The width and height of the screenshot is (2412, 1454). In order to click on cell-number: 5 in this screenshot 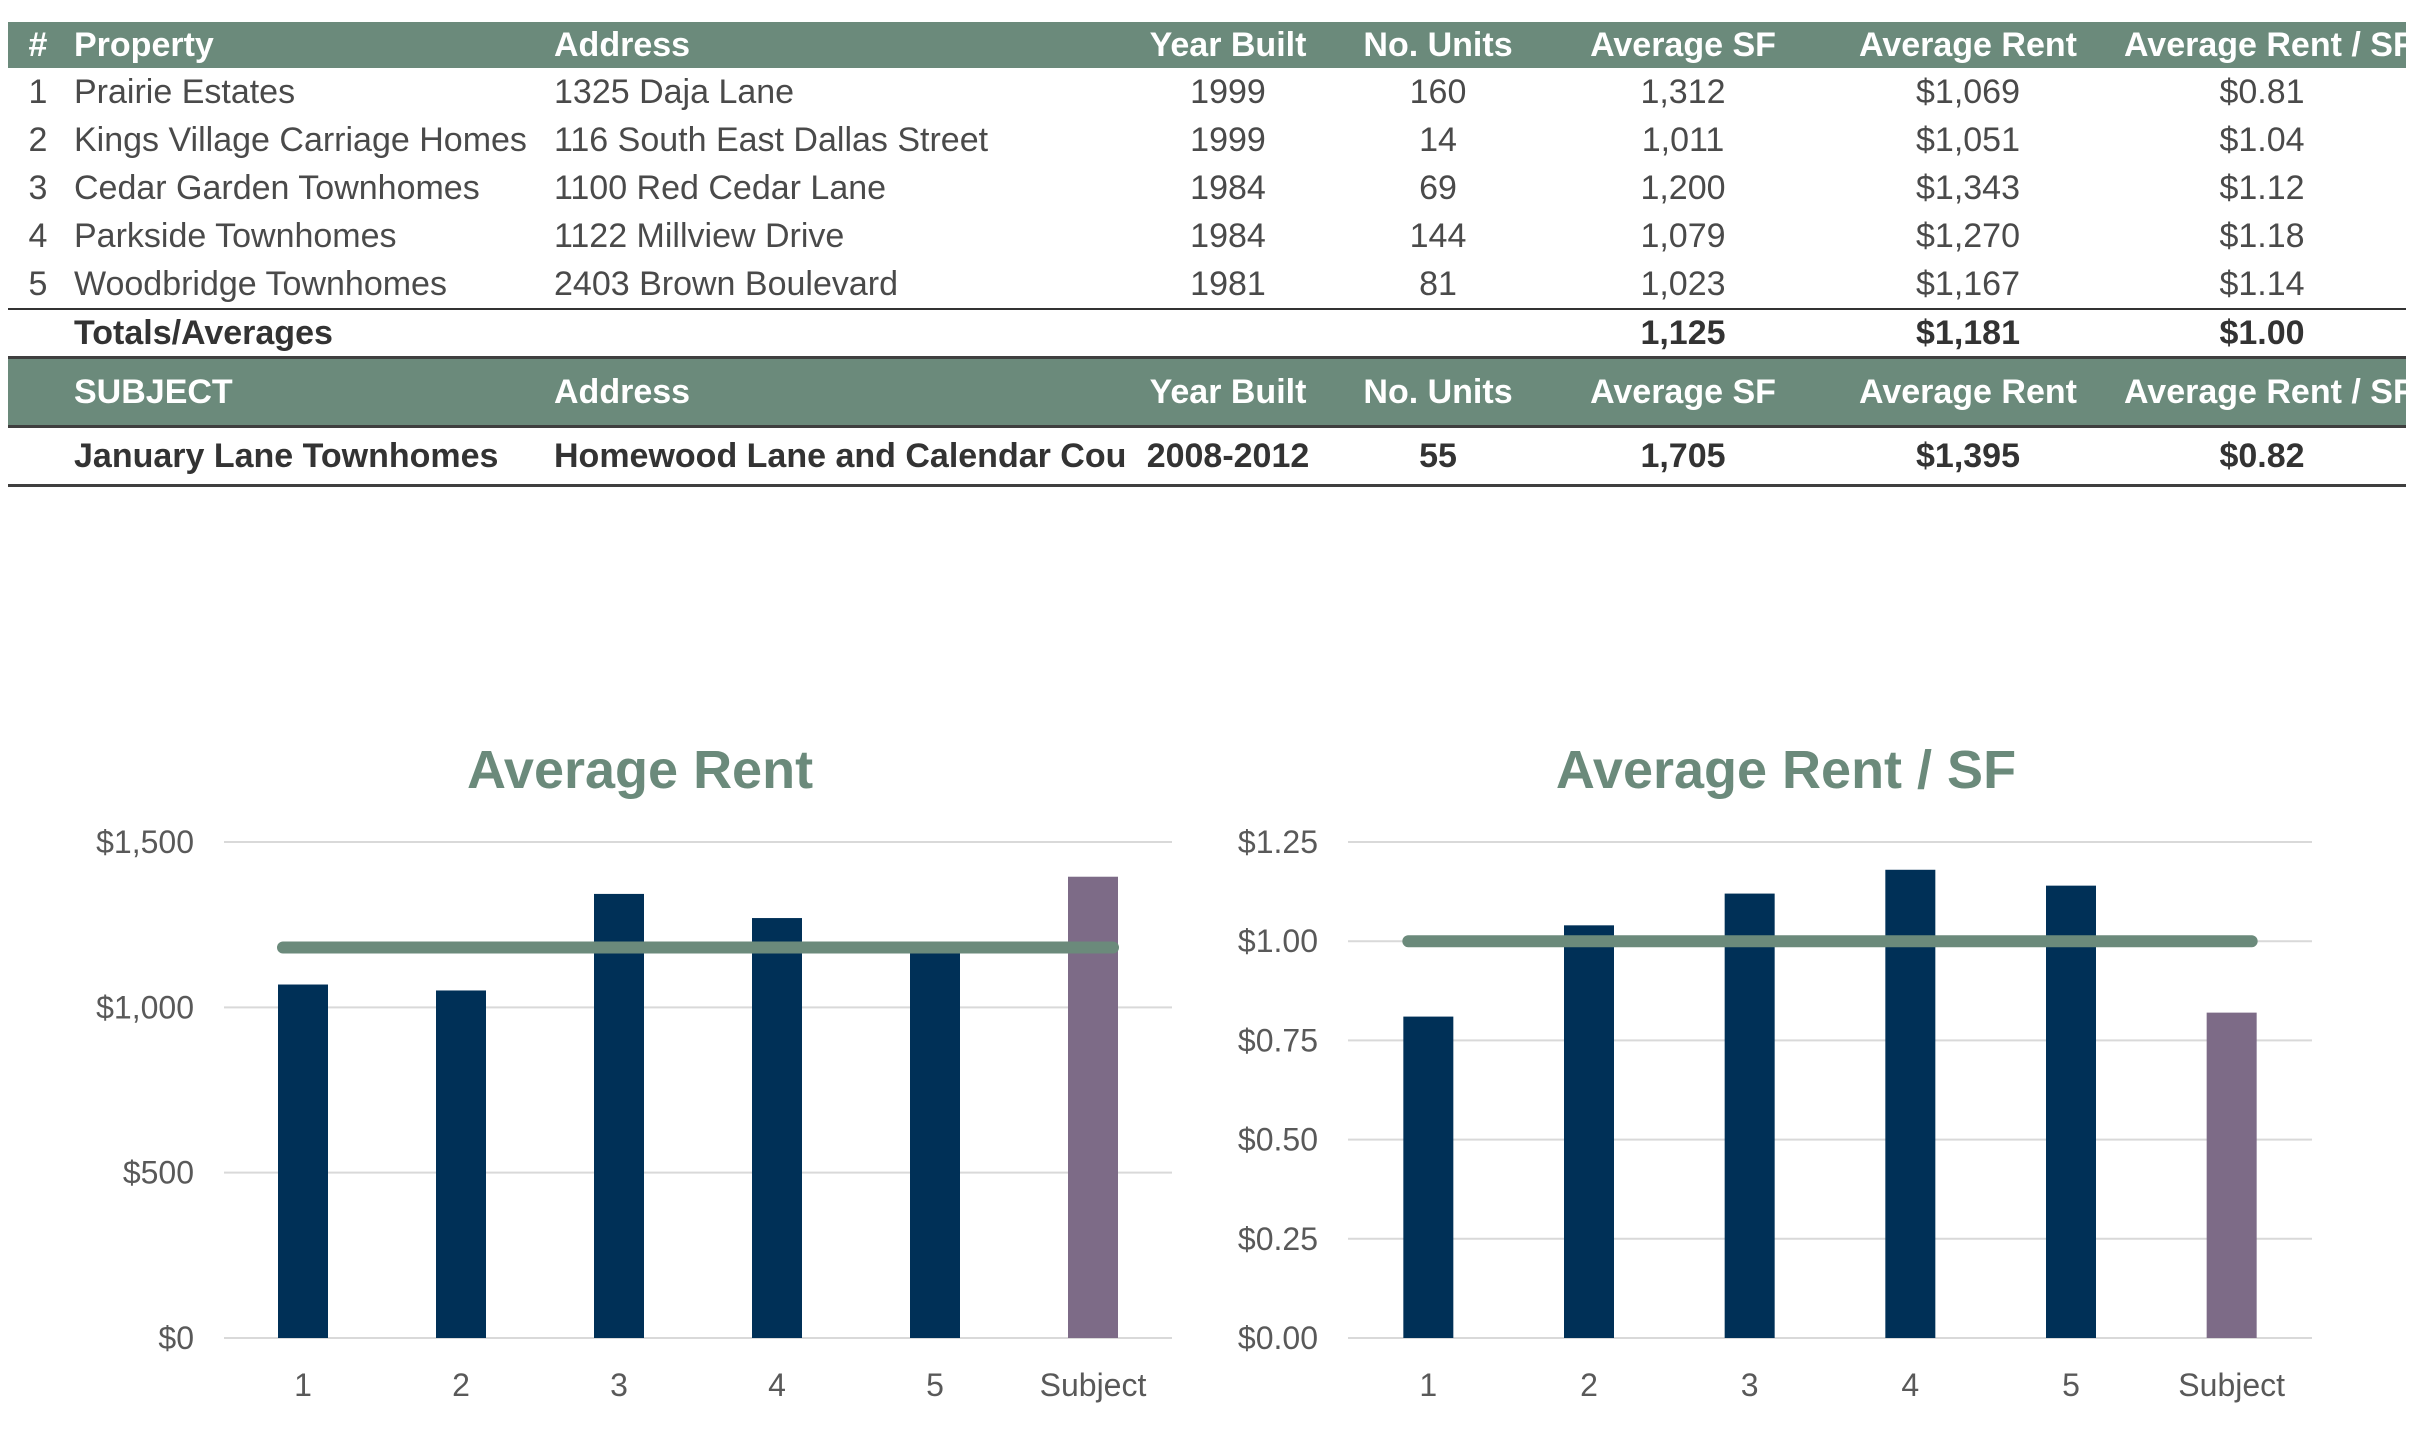, I will do `click(38, 283)`.